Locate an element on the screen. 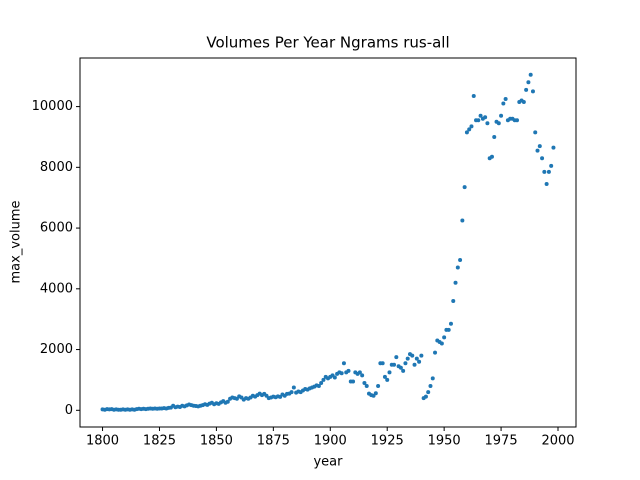 The height and width of the screenshot is (480, 640). x-axis-label: year is located at coordinates (328, 462).